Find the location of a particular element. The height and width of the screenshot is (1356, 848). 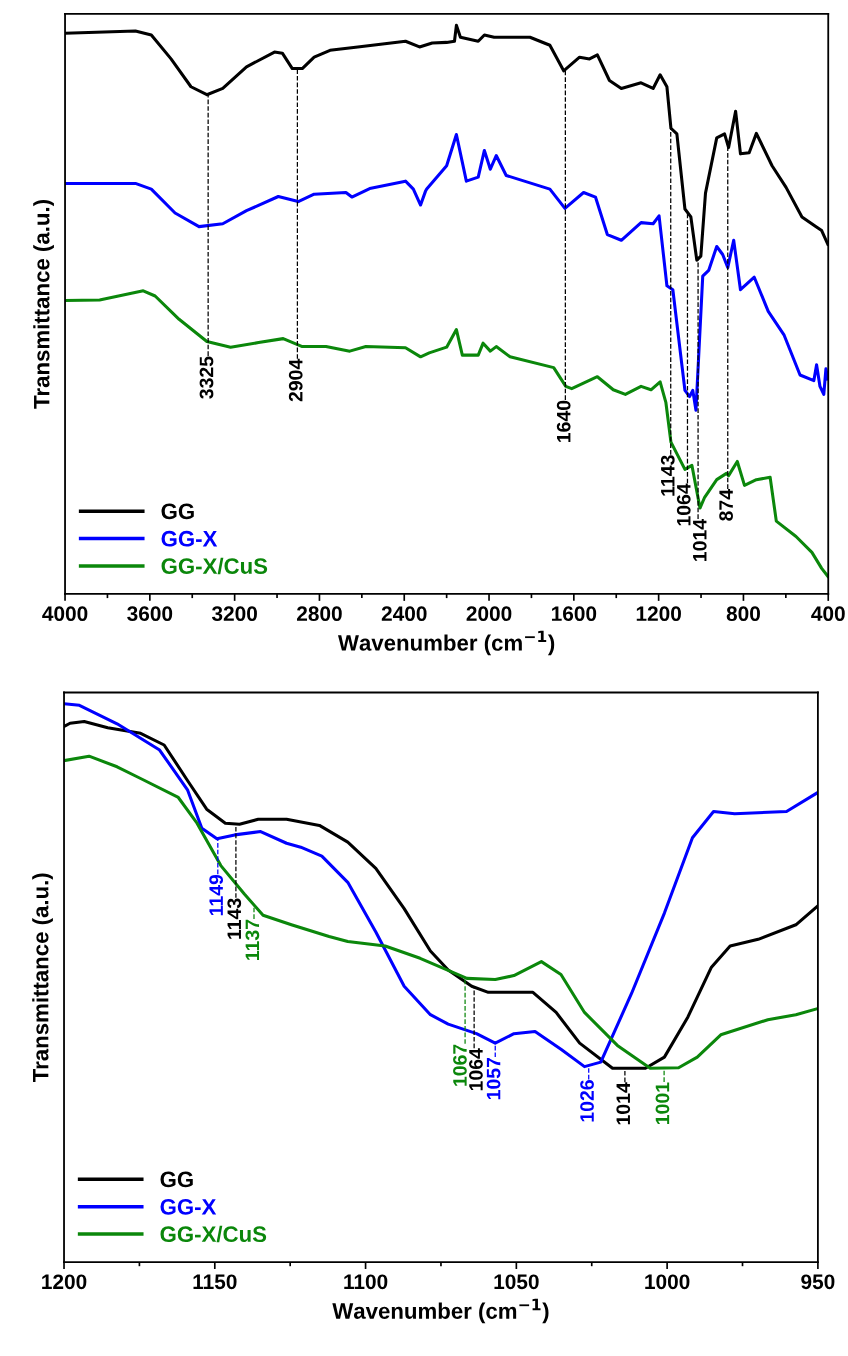

x-tick-label: 1050 is located at coordinates (516, 1282).